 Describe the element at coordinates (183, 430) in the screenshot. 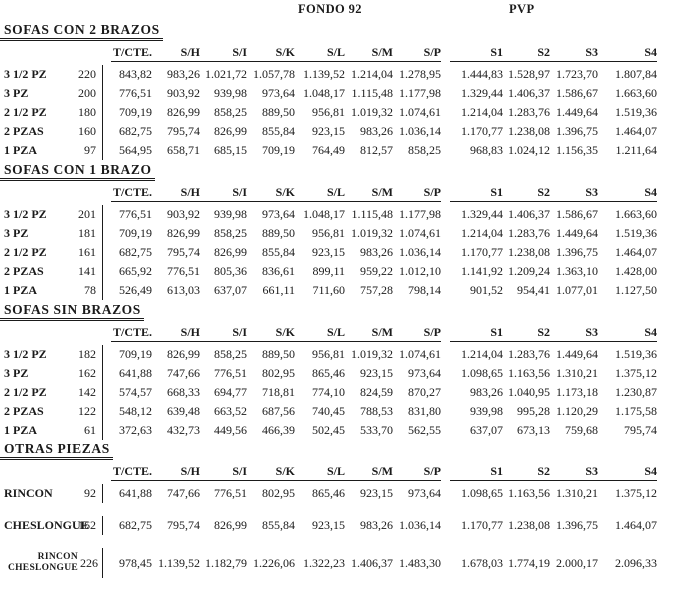

I see `price-value: 432,73` at that location.